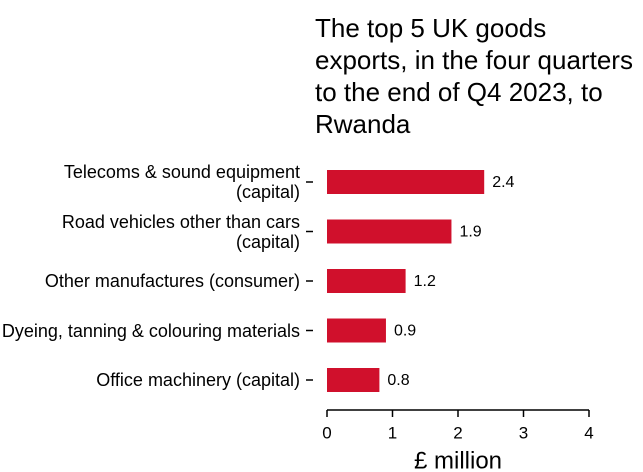  I want to click on x-tick-label: 1, so click(392, 432).